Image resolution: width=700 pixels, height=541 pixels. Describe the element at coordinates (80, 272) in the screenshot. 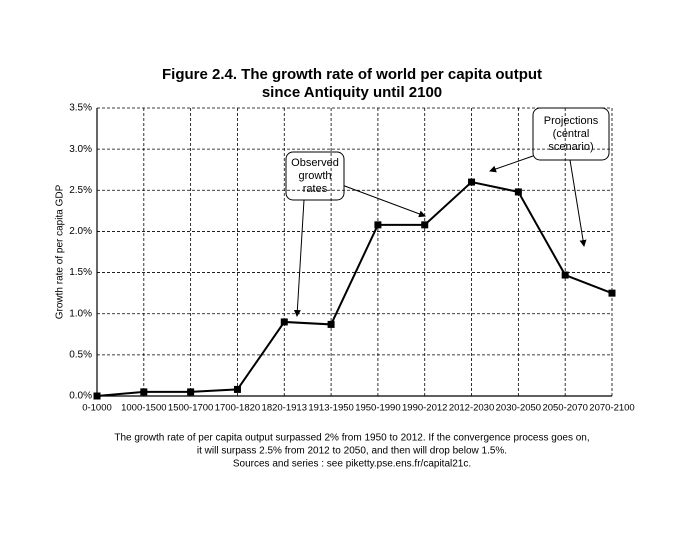

I see `y-tick-label: 1.5%` at that location.